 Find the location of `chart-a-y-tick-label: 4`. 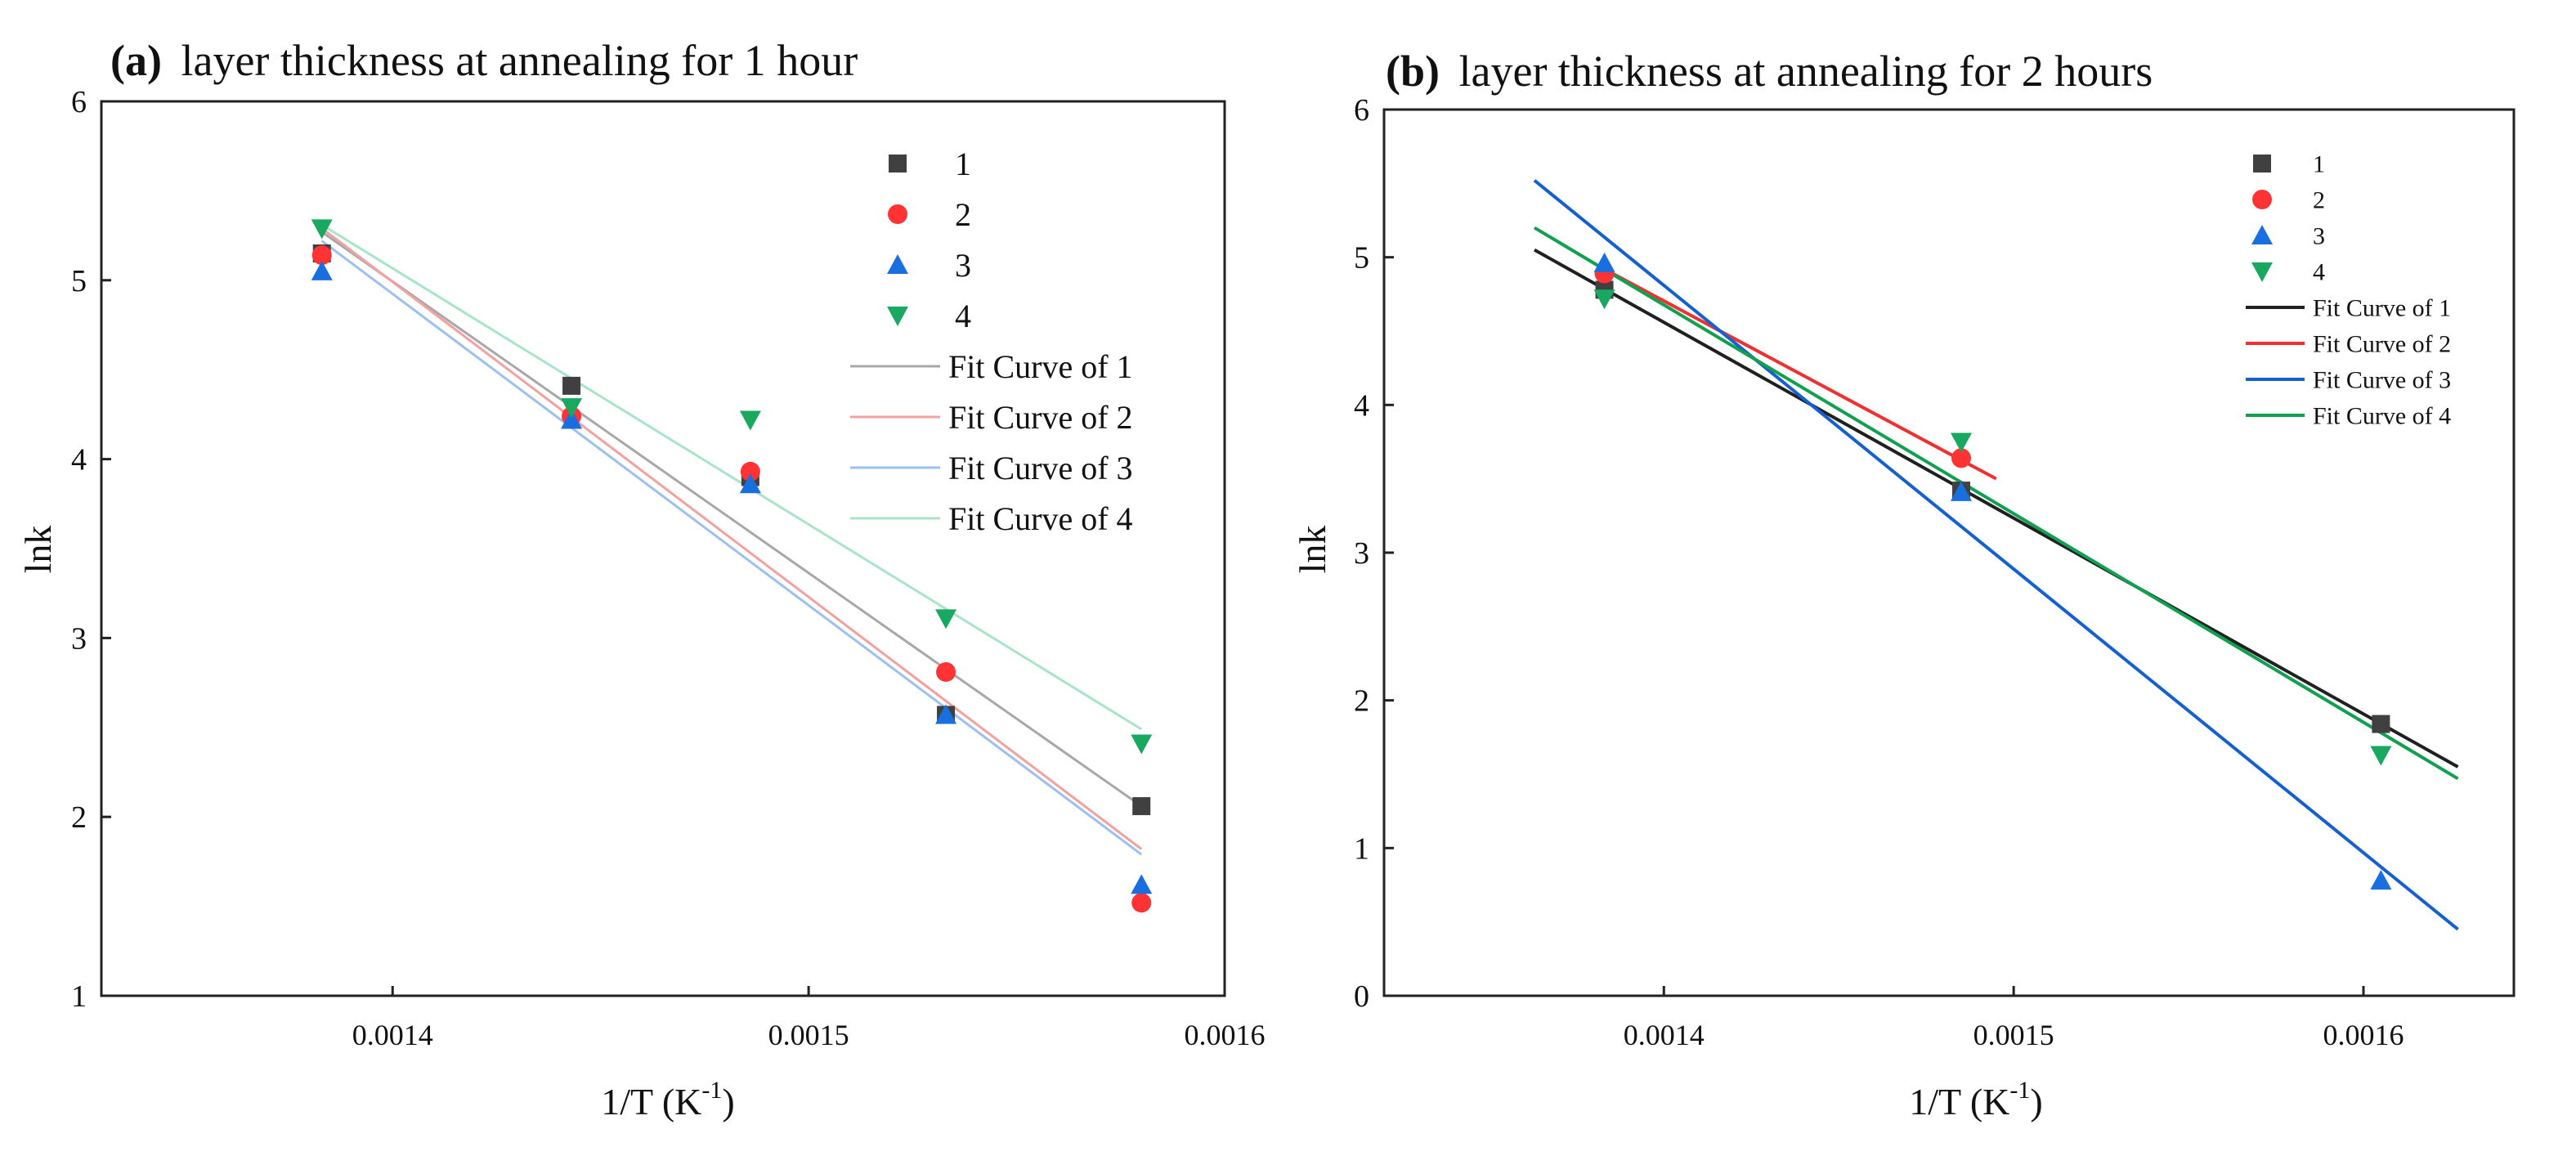

chart-a-y-tick-label: 4 is located at coordinates (79, 460).